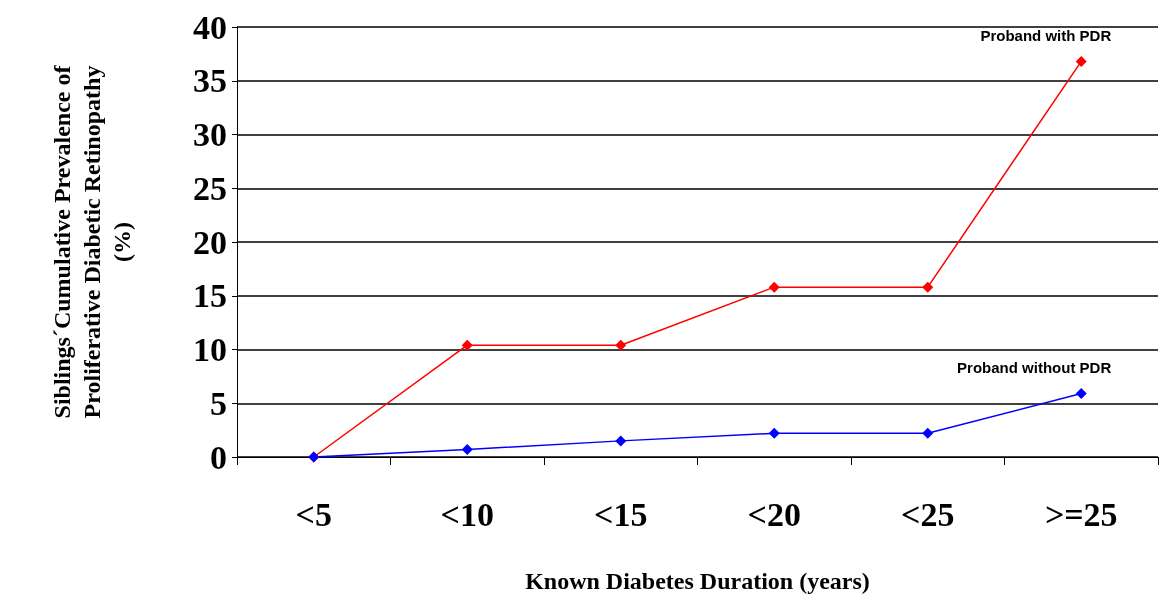 The height and width of the screenshot is (601, 1160). I want to click on x-tick-label: <15, so click(621, 514).